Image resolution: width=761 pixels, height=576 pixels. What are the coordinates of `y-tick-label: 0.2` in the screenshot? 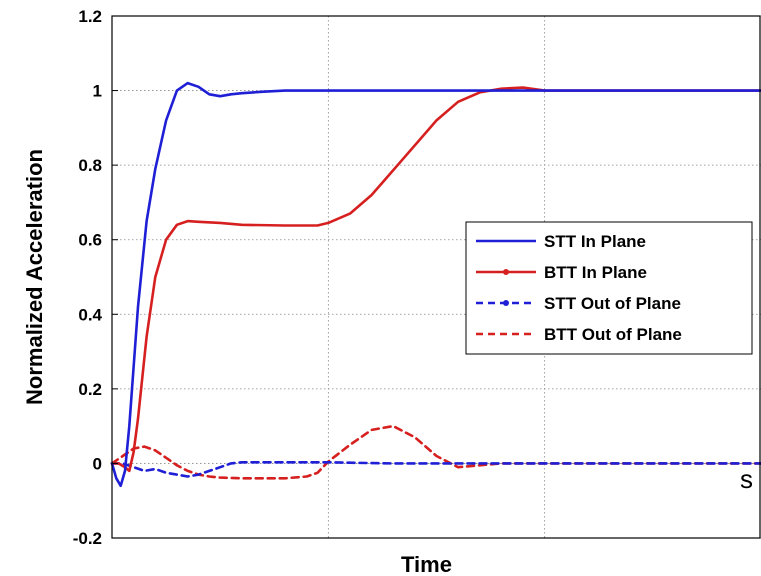 It's located at (90, 389).